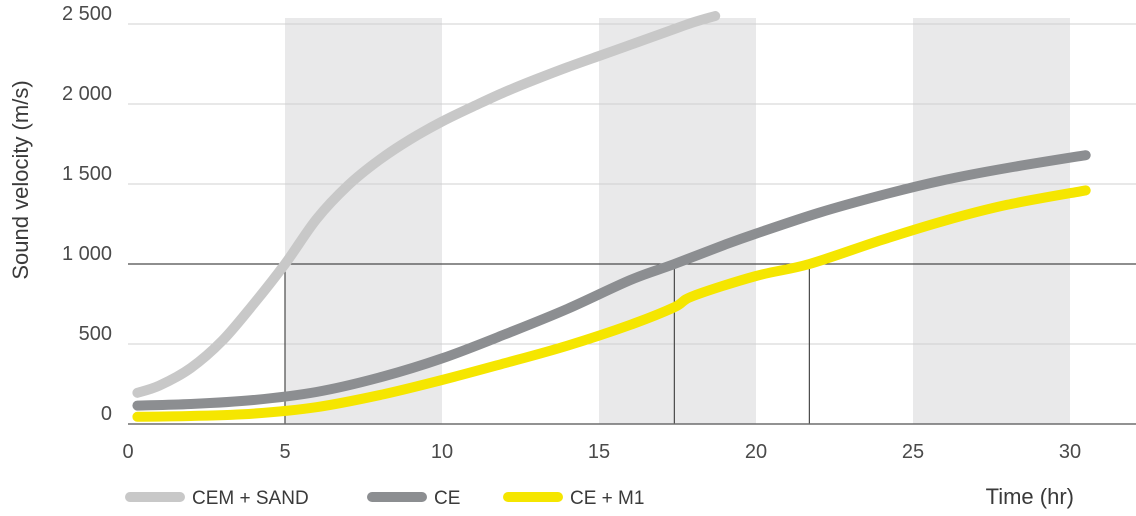 The image size is (1136, 516). What do you see at coordinates (250, 498) in the screenshot?
I see `legend-label: CEM + SAND` at bounding box center [250, 498].